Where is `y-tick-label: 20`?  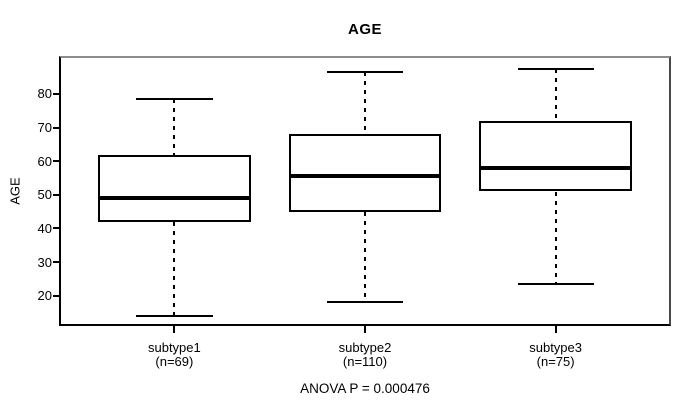
y-tick-label: 20 is located at coordinates (44, 296).